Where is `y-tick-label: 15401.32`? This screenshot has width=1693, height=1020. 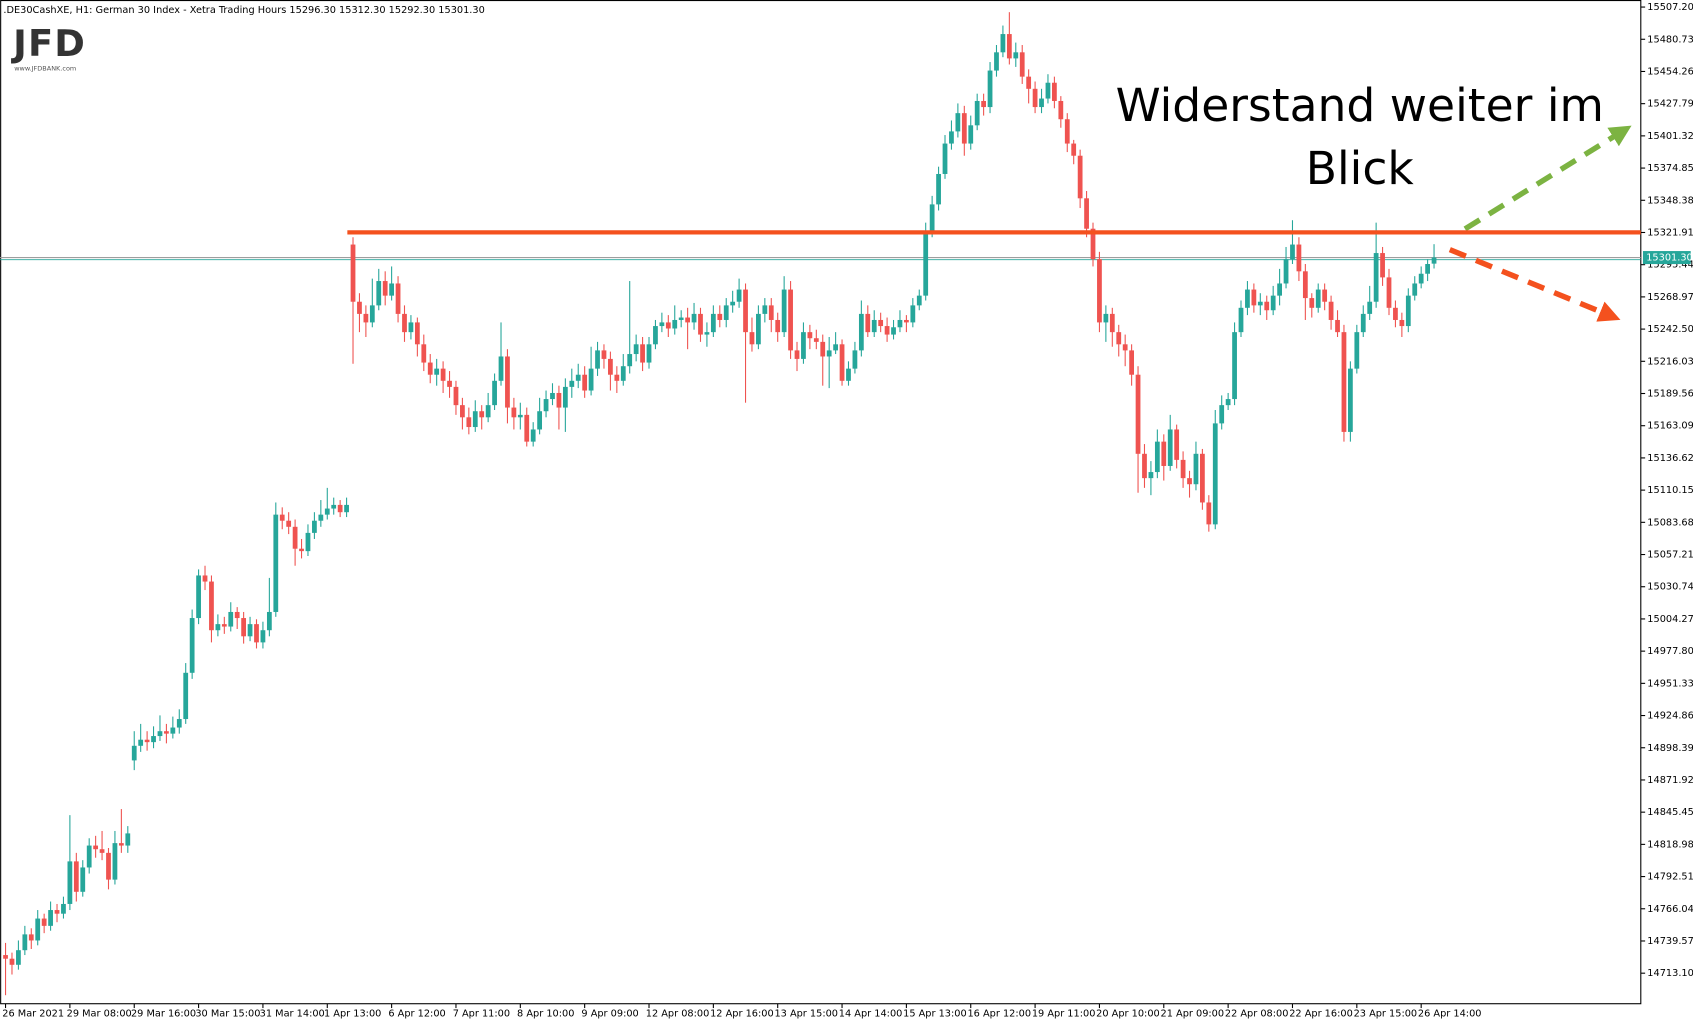 y-tick-label: 15401.32 is located at coordinates (1670, 136).